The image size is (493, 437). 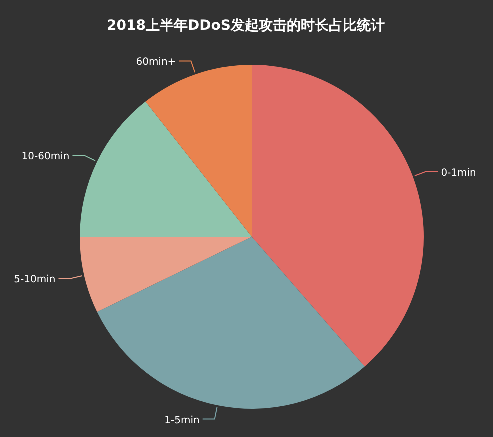 What do you see at coordinates (182, 420) in the screenshot?
I see `slice-label: 1-5min` at bounding box center [182, 420].